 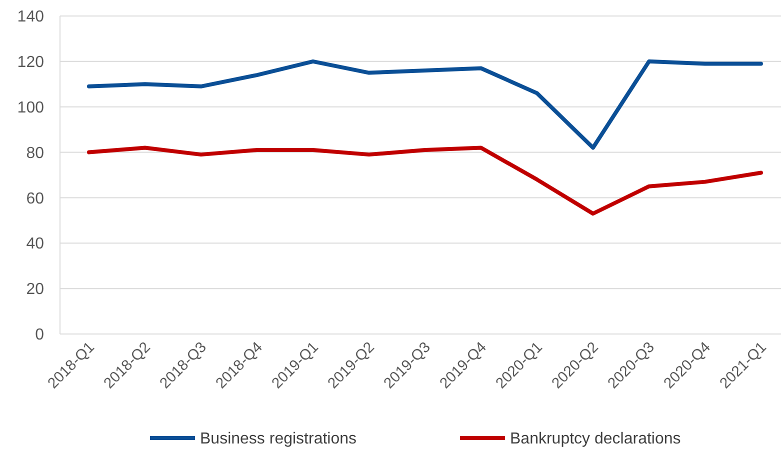 What do you see at coordinates (35, 289) in the screenshot?
I see `y-tick-label: 20` at bounding box center [35, 289].